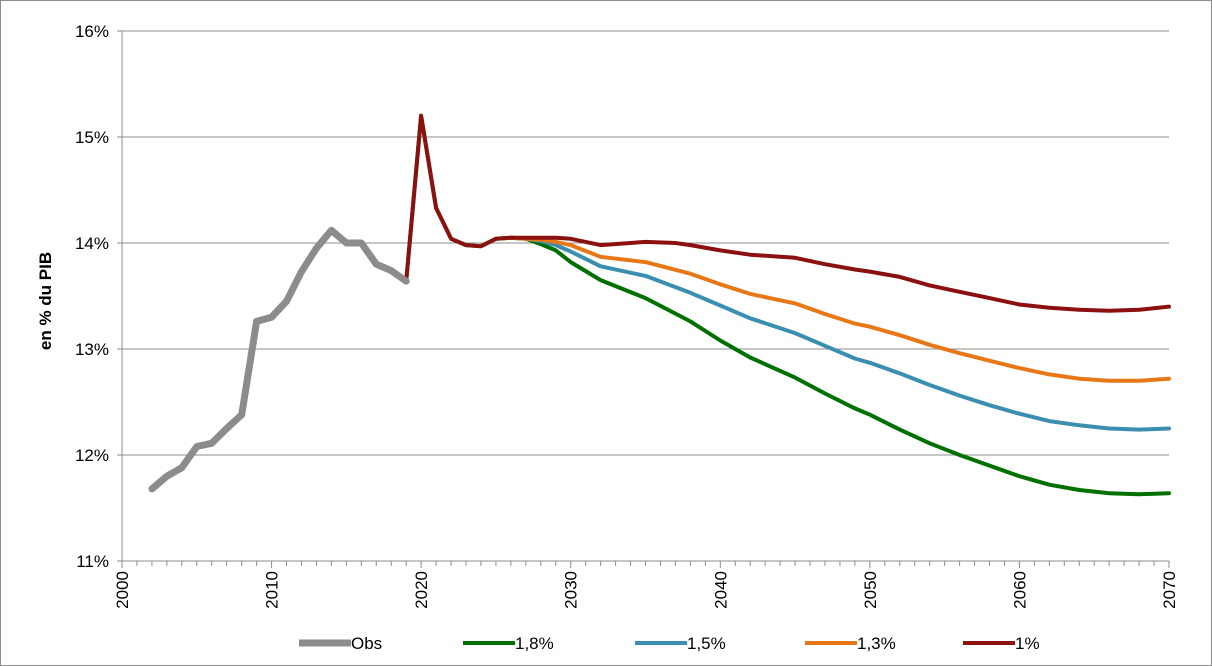  What do you see at coordinates (876, 643) in the screenshot?
I see `legend-label: 1,3%` at bounding box center [876, 643].